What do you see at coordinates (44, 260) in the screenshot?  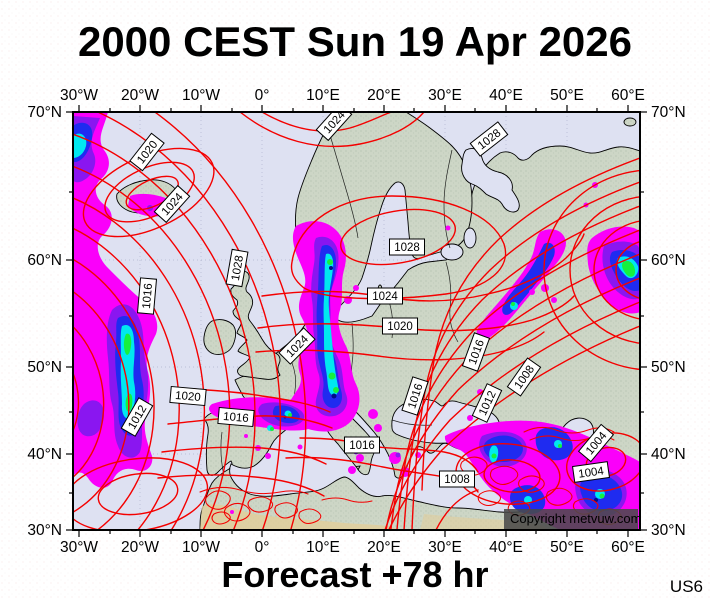 I see `lat-label-left: 60°N` at bounding box center [44, 260].